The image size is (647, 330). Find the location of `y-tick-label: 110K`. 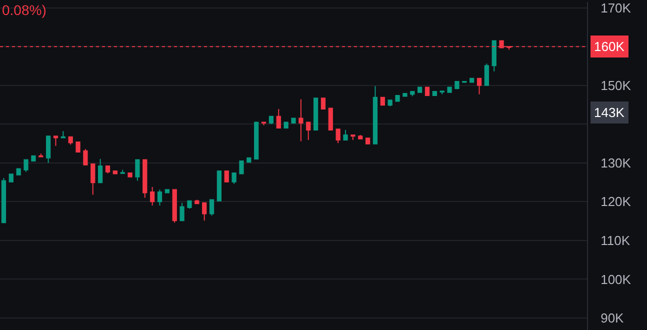

y-tick-label: 110K is located at coordinates (615, 240).